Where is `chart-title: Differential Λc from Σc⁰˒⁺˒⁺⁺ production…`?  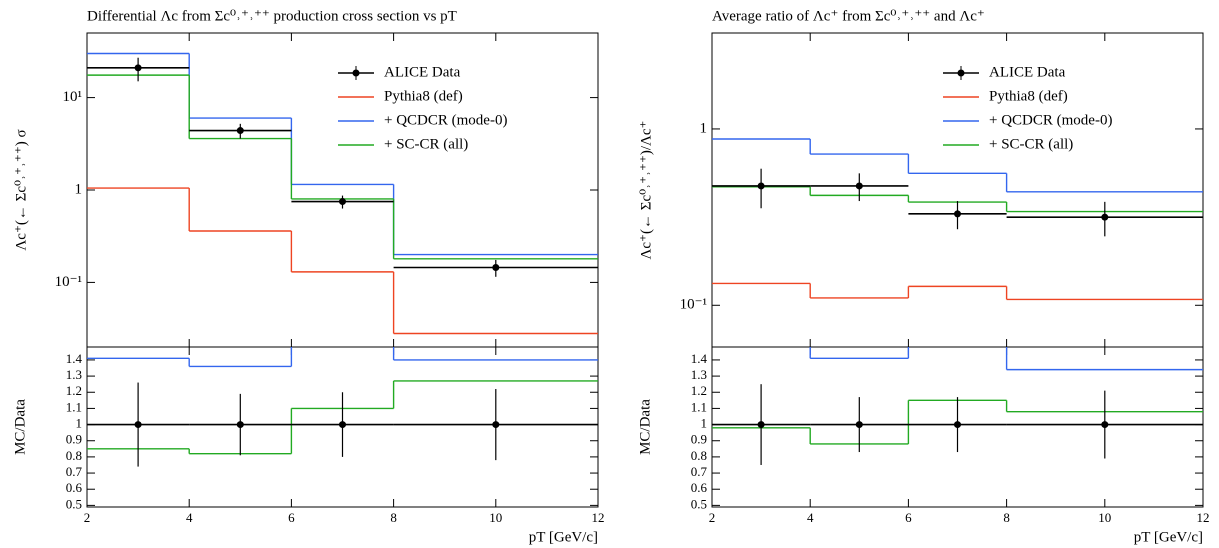
chart-title: Differential Λc from Σc⁰˒⁺˒⁺⁺ production… is located at coordinates (272, 16).